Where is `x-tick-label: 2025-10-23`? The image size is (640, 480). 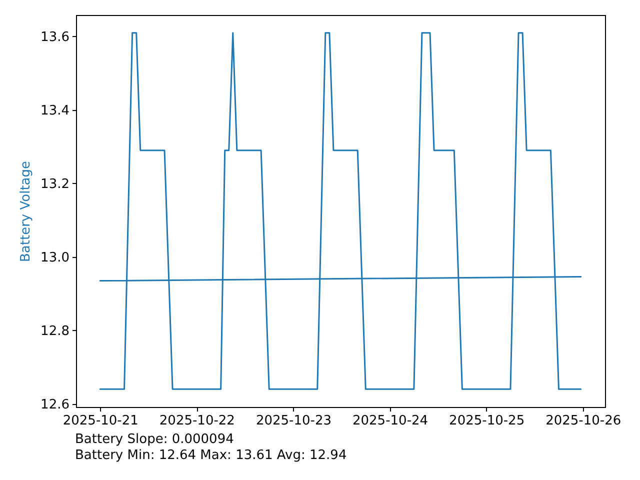
x-tick-label: 2025-10-23 is located at coordinates (294, 421).